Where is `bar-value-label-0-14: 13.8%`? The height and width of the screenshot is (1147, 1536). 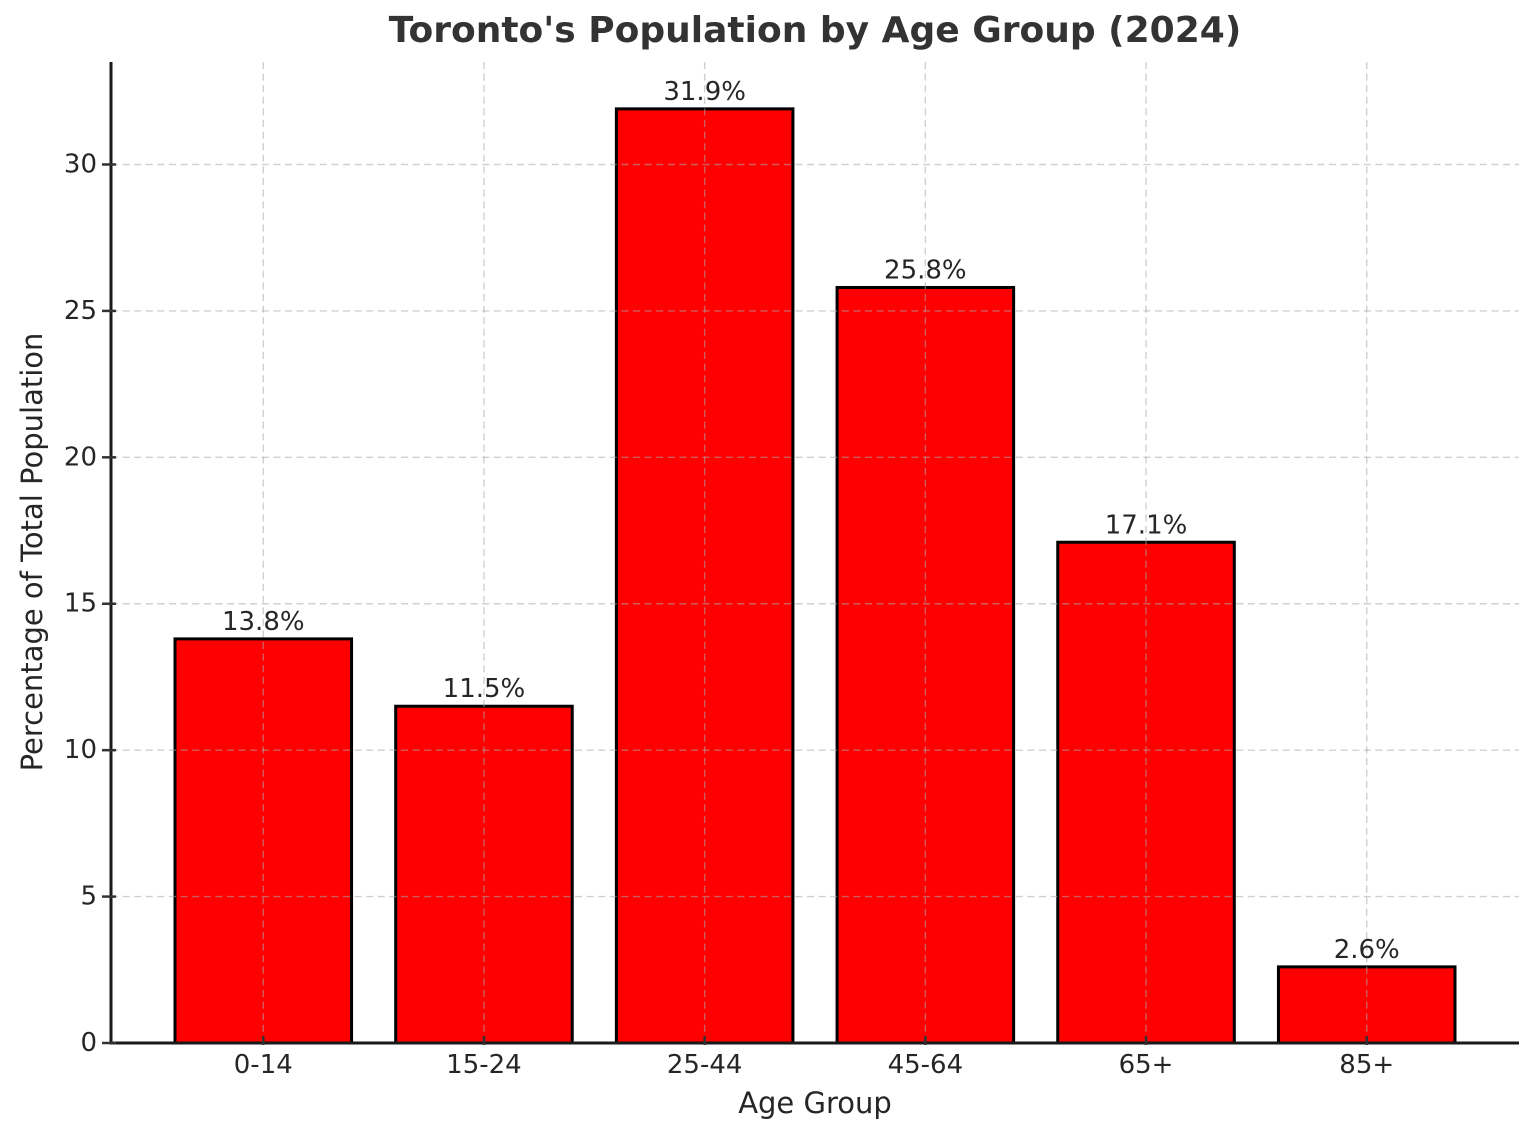
bar-value-label-0-14: 13.8% is located at coordinates (263, 622).